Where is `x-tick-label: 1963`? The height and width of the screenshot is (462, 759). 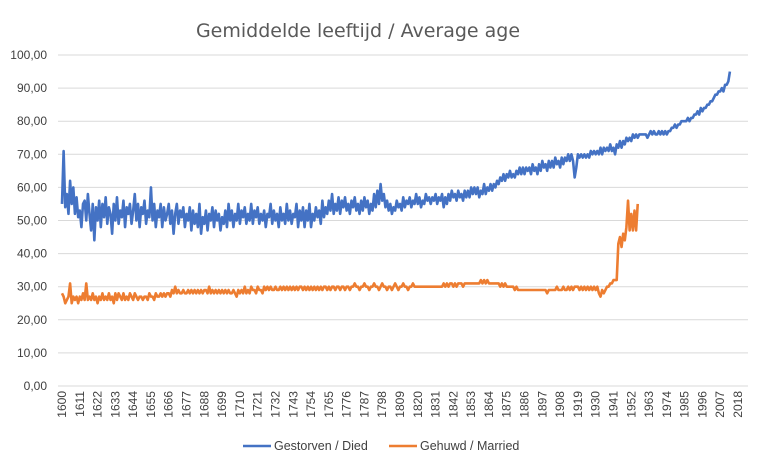 x-tick-label: 1963 is located at coordinates (649, 404).